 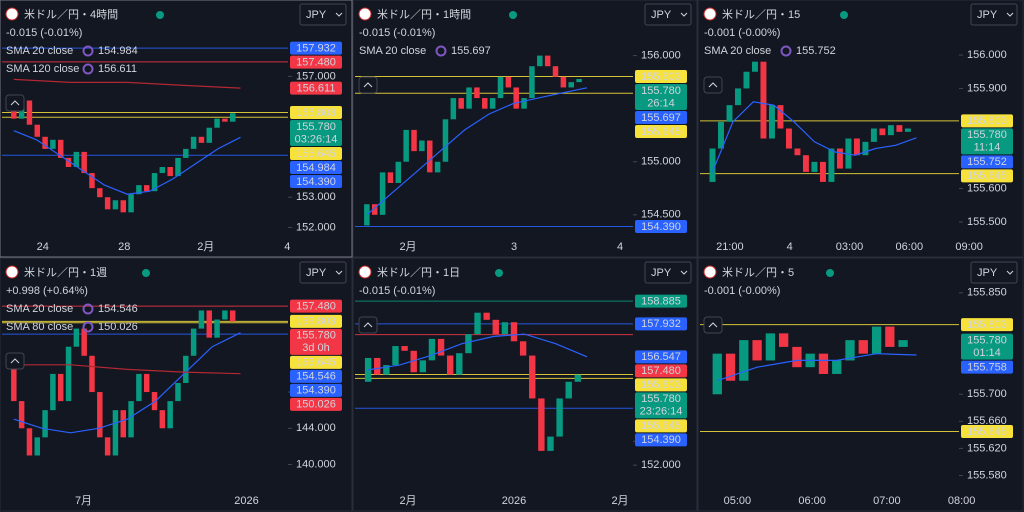 What do you see at coordinates (316, 348) in the screenshot?
I see `countdown: 3d 0h` at bounding box center [316, 348].